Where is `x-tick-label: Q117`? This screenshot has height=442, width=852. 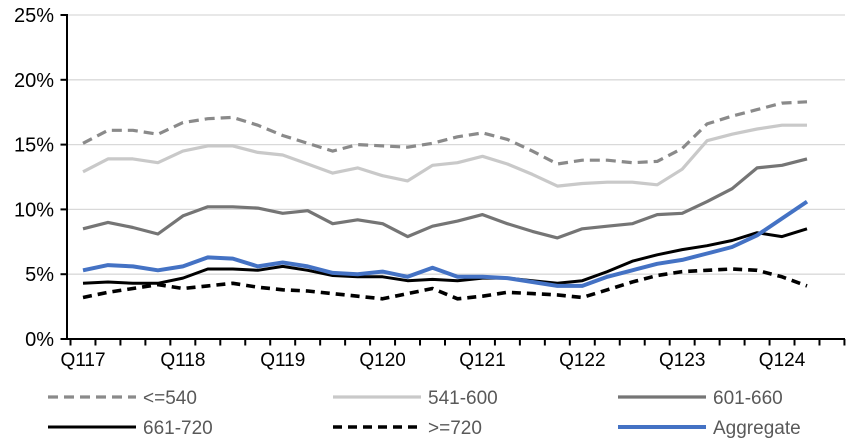 x-tick-label: Q117 is located at coordinates (82, 360).